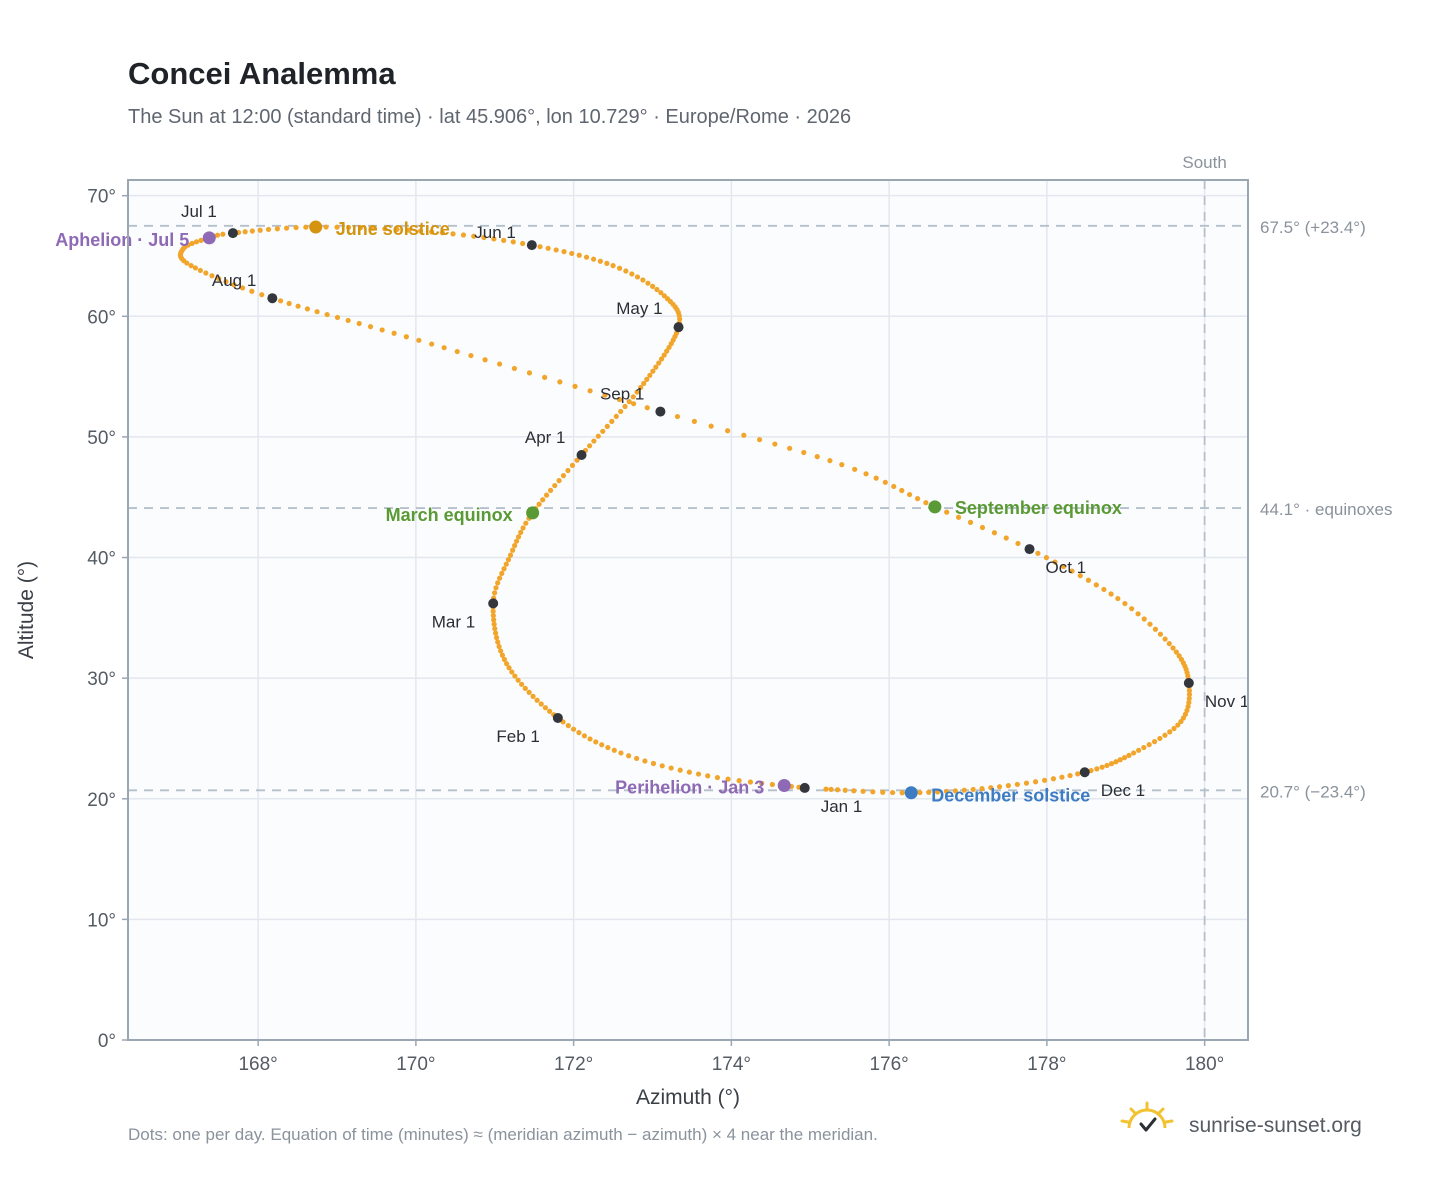  What do you see at coordinates (731, 1057) in the screenshot?
I see `x-axis-ticks: 168° 170° 172° 174° 176° 178° 180°` at bounding box center [731, 1057].